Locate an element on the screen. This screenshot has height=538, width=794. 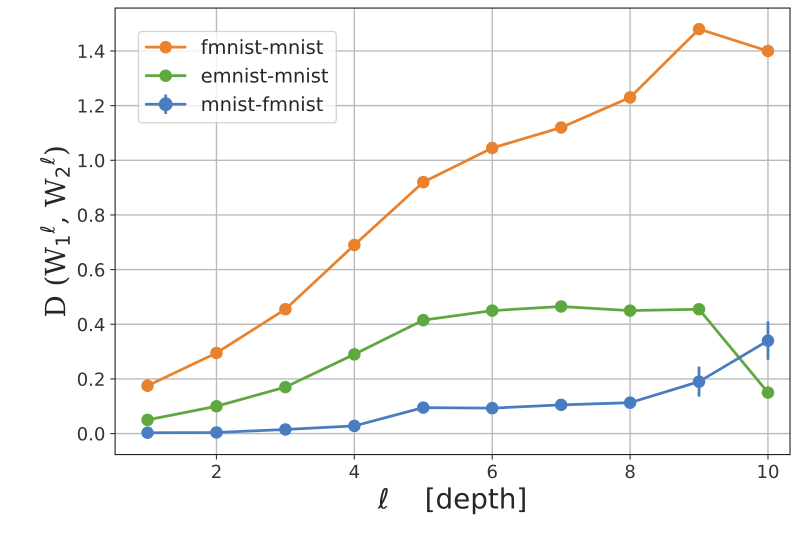
x-tick-label: 8 is located at coordinates (630, 471).